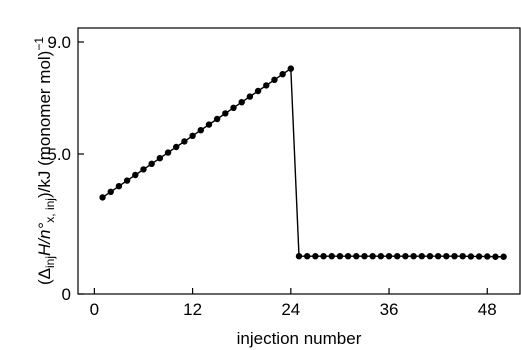 The height and width of the screenshot is (350, 521). What do you see at coordinates (299, 338) in the screenshot?
I see `x-axis-label: injection number` at bounding box center [299, 338].